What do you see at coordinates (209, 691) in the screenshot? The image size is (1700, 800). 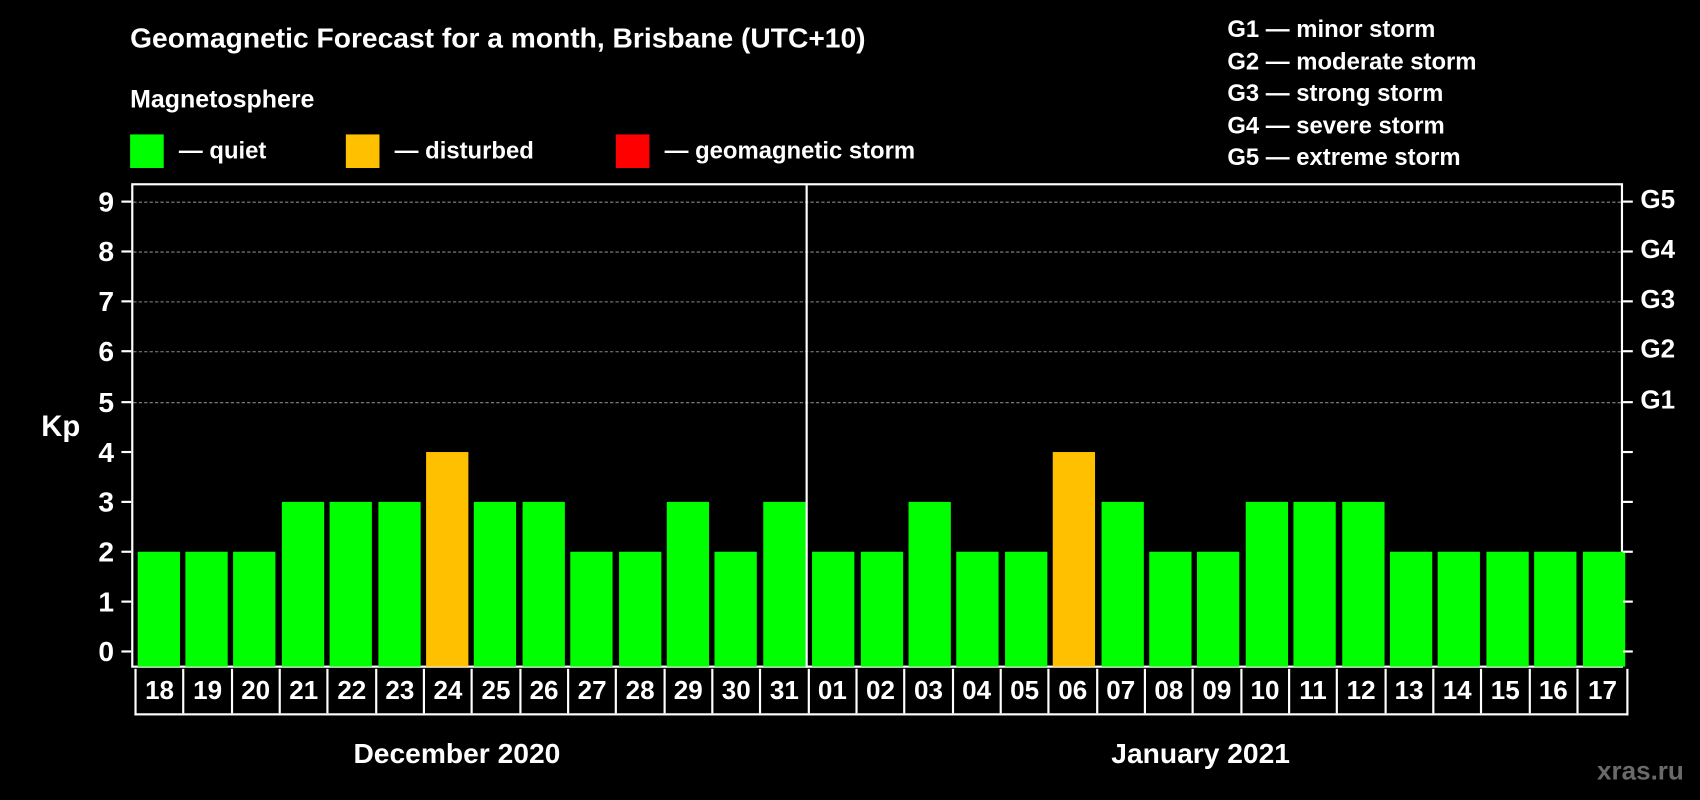 I see `date-label: 19` at bounding box center [209, 691].